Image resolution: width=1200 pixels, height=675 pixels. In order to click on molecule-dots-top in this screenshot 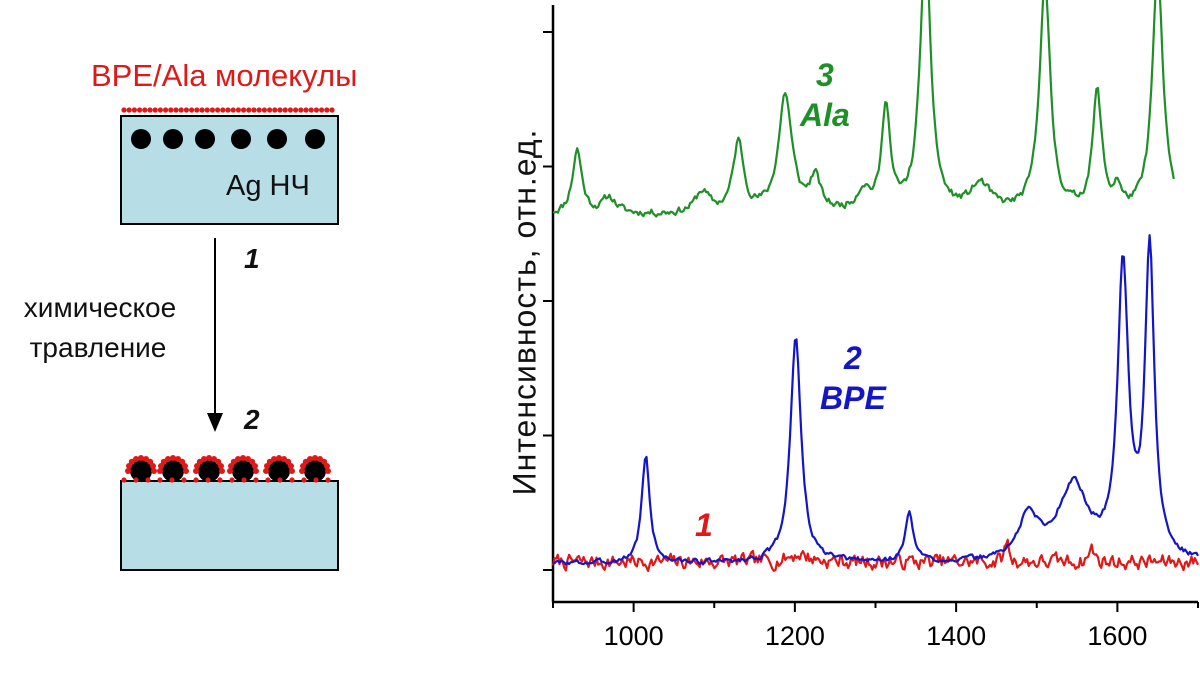, I will do `click(228, 110)`.